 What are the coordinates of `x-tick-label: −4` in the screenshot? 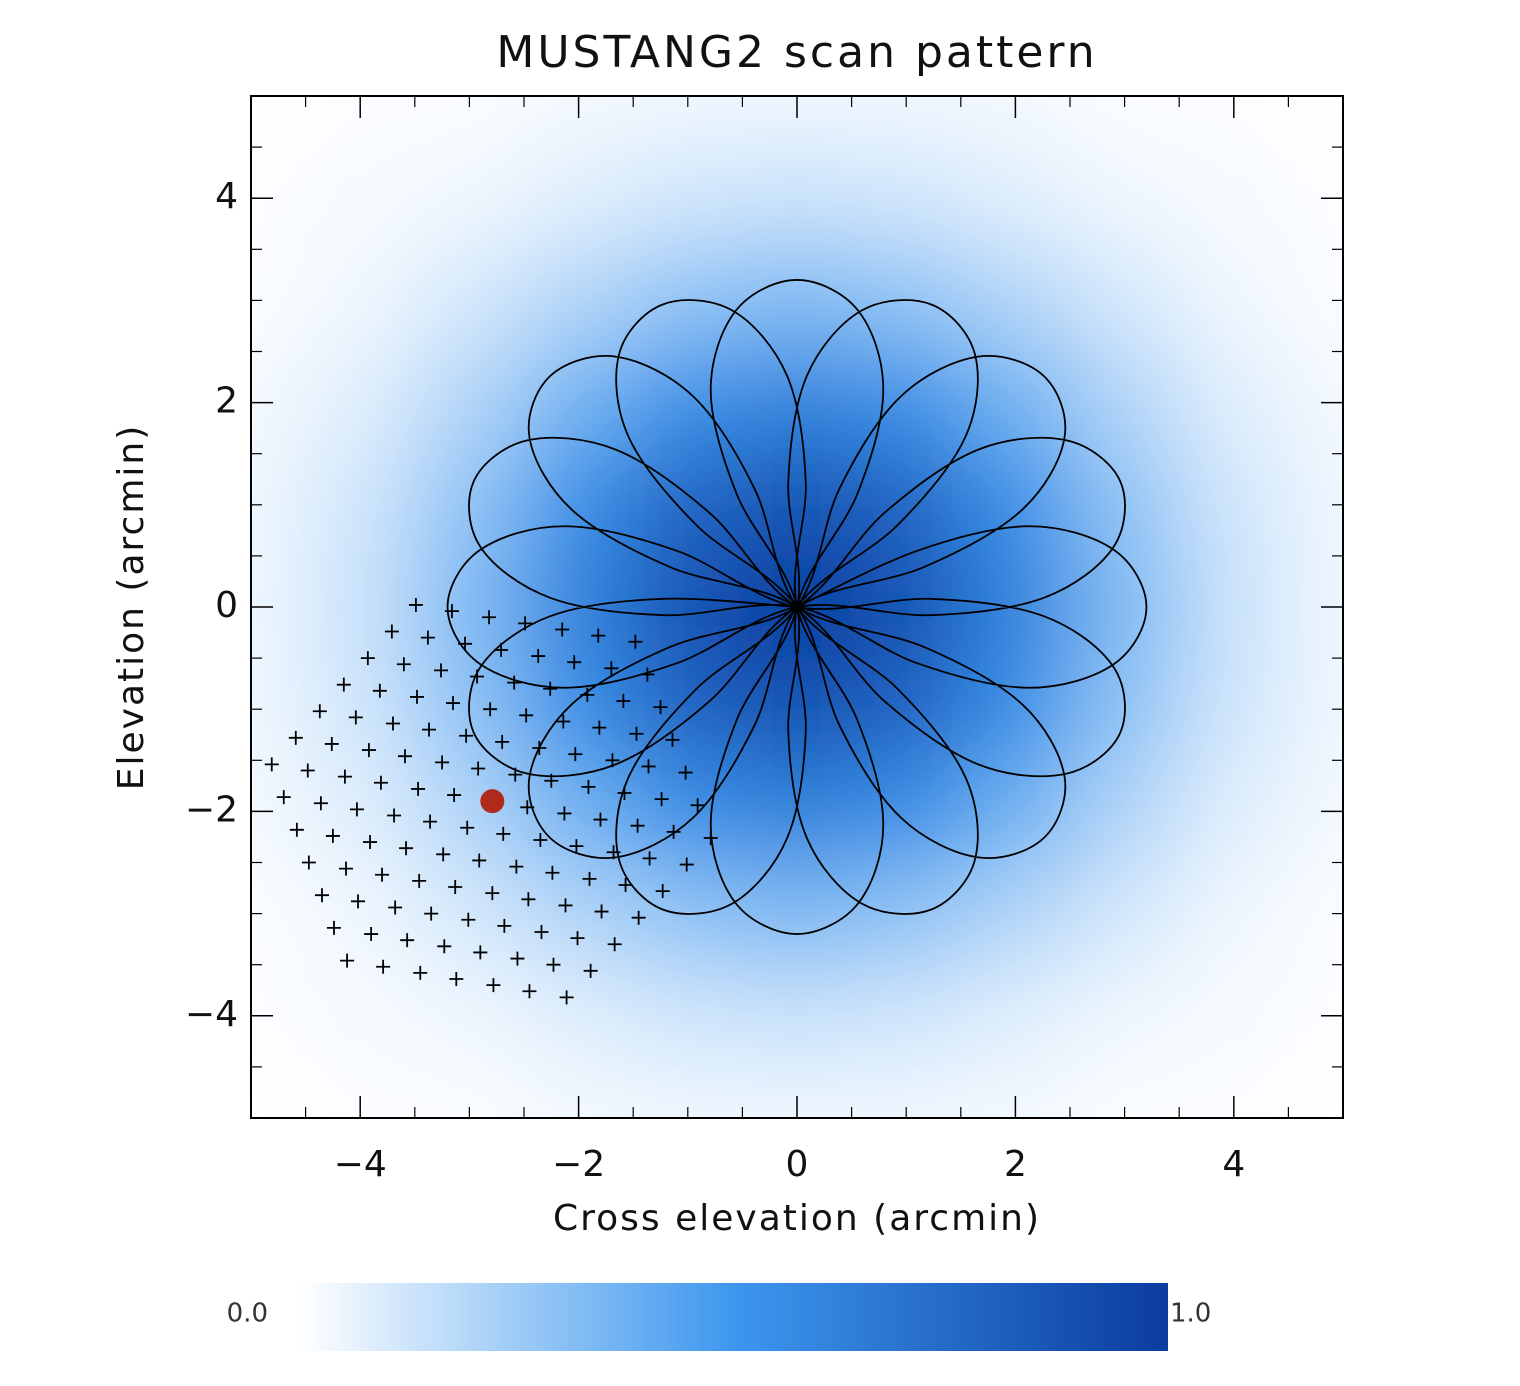 It's located at (360, 1164).